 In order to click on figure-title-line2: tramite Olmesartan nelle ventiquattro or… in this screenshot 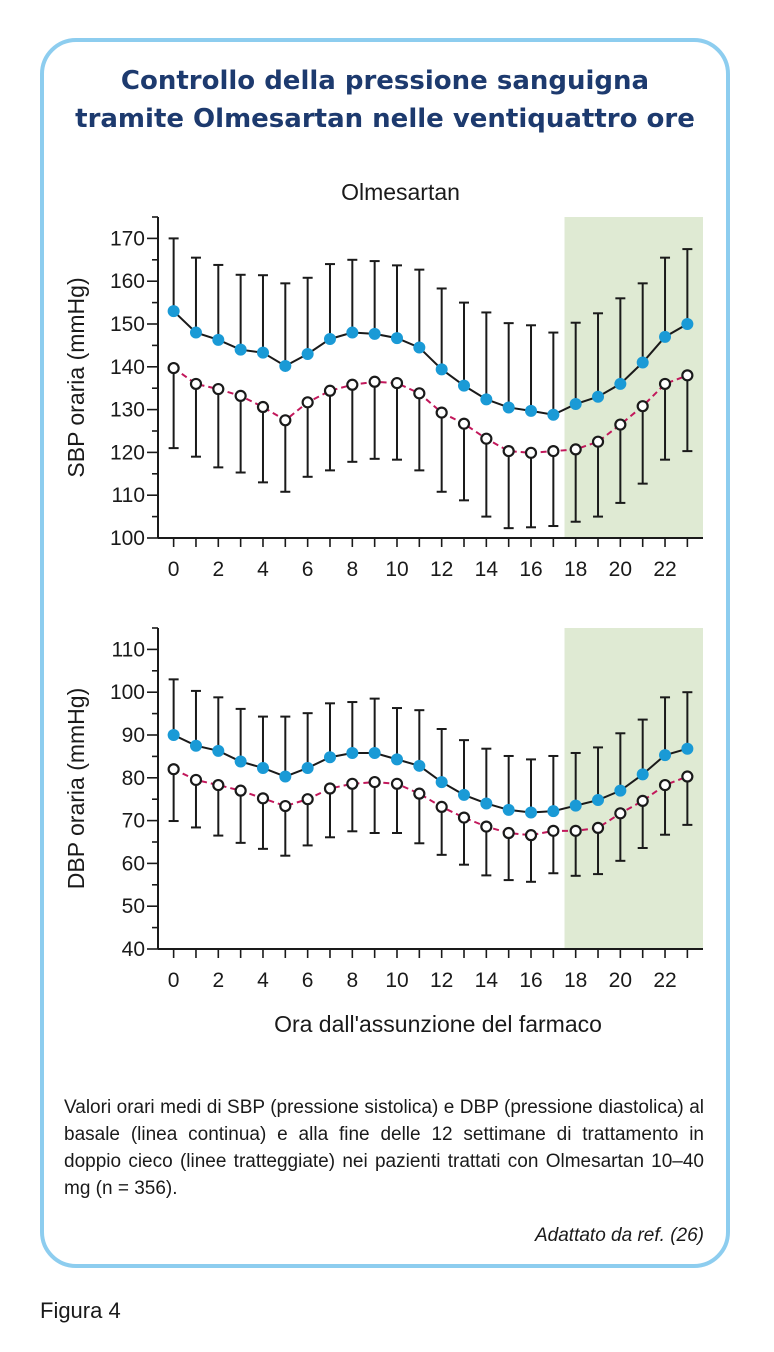, I will do `click(385, 119)`.